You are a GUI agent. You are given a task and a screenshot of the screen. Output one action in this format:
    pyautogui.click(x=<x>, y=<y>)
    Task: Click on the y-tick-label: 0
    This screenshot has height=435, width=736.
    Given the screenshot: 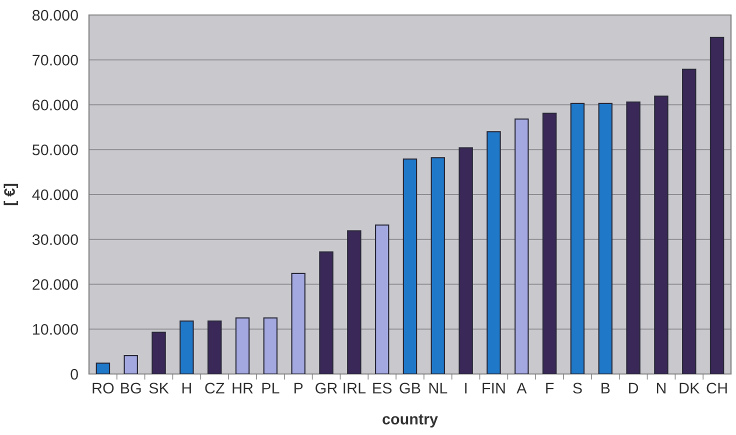 What is the action you would take?
    pyautogui.click(x=74, y=374)
    